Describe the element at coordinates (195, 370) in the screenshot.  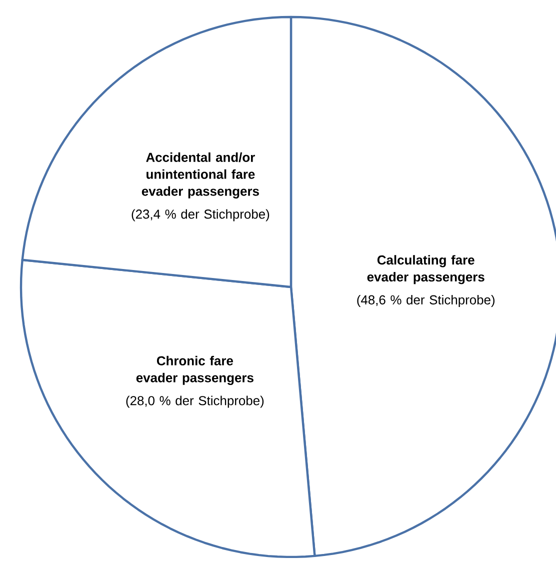
I see `slice-label: Chronic fare evader passengers` at that location.